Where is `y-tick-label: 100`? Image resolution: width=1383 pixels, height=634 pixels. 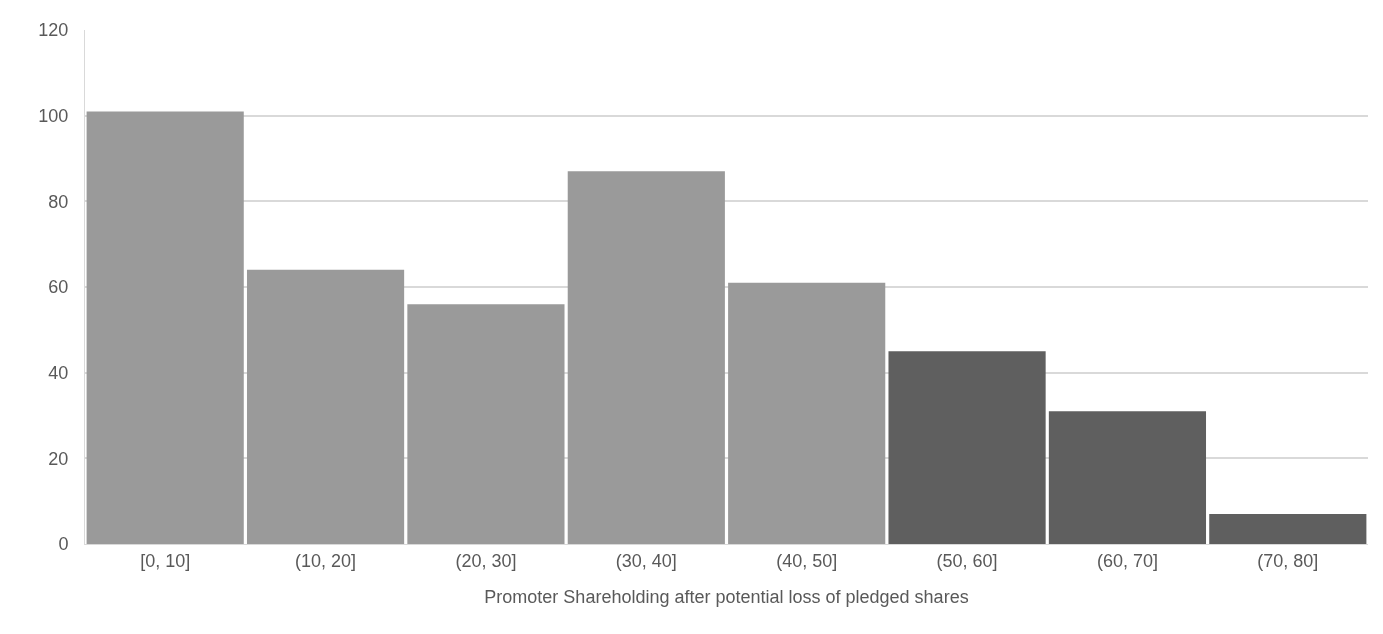
y-tick-label: 100 is located at coordinates (53, 115).